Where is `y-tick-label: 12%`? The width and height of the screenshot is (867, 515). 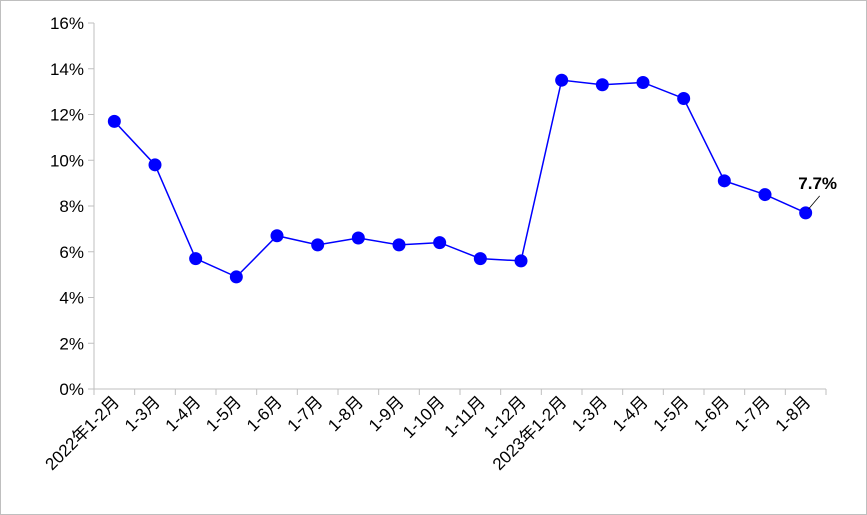
y-tick-label: 12% is located at coordinates (67, 115).